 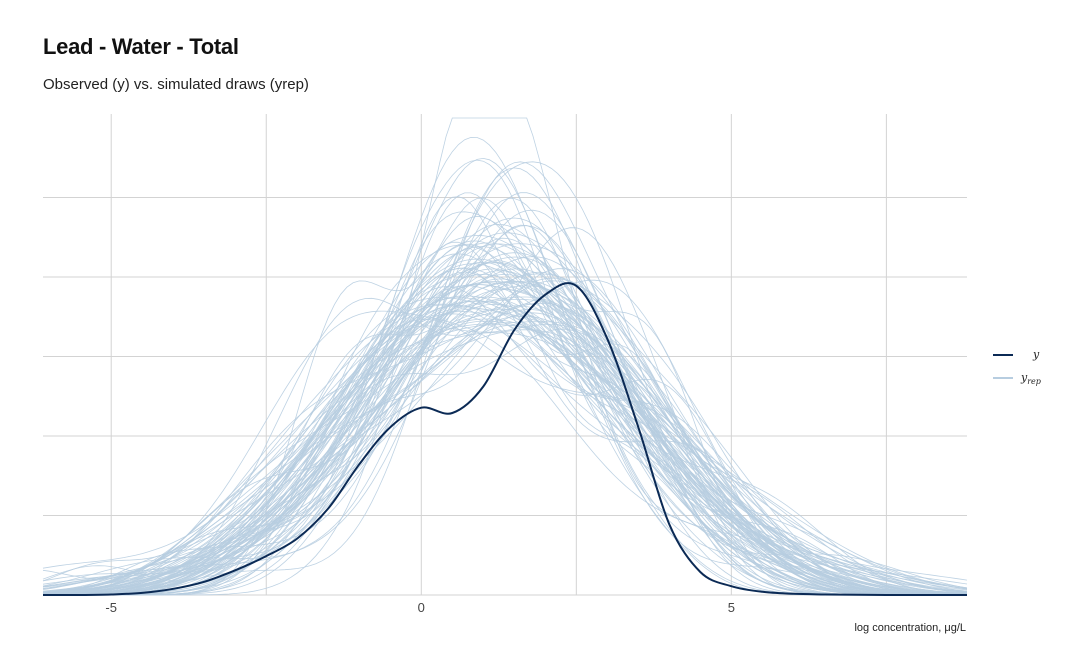 I want to click on x-tick-label: 0, so click(x=421, y=607).